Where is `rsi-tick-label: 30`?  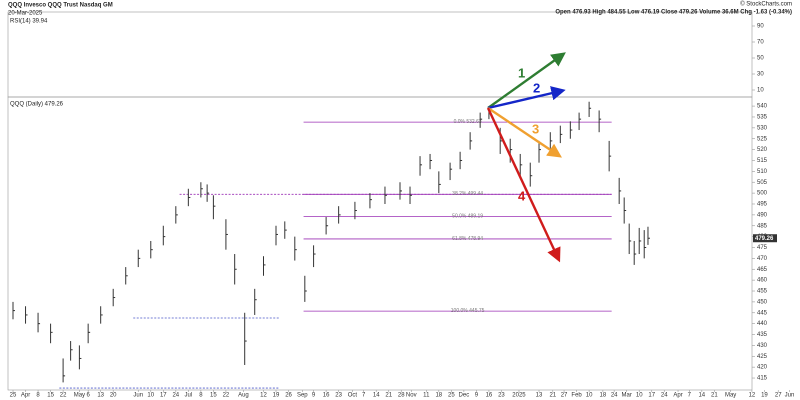 rsi-tick-label: 30 is located at coordinates (760, 75).